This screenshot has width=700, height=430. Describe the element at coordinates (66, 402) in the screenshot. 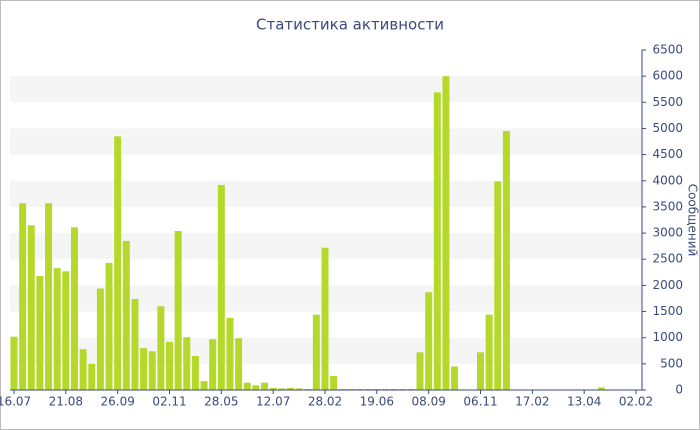

I see `x-tick-label: 21.08` at that location.